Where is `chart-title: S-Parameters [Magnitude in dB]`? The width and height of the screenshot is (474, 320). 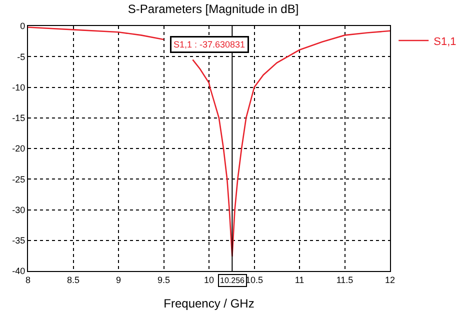
chart-title: S-Parameters [Magnitude in dB] is located at coordinates (213, 9).